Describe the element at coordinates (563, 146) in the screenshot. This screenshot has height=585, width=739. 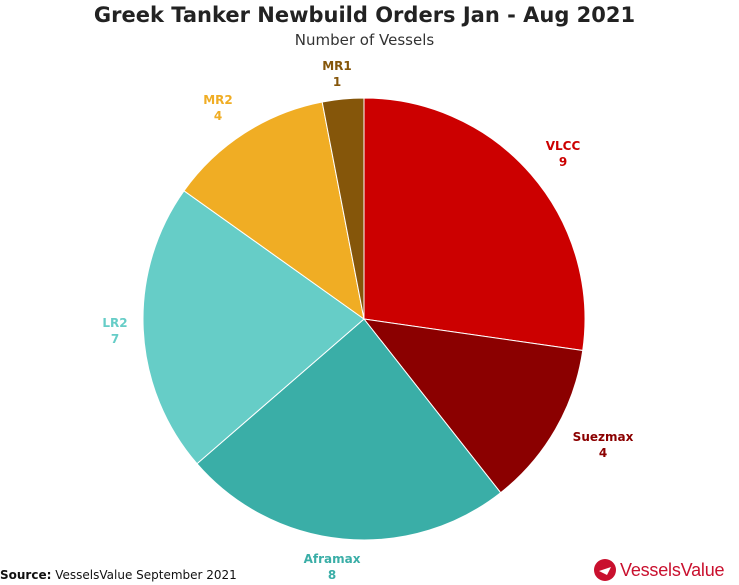
I see `slice-label-vlcc: VLCC` at that location.